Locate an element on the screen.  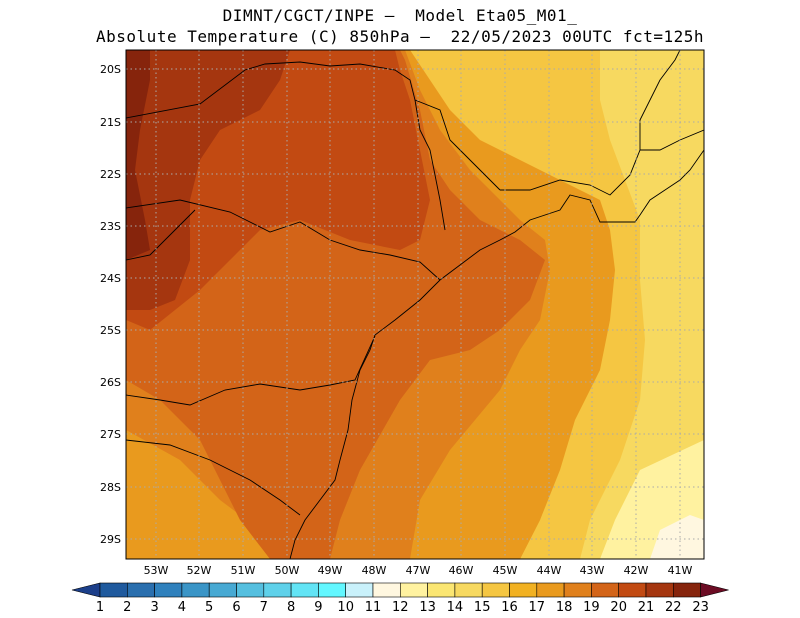
colorbar-label: 2 is located at coordinates (127, 607).